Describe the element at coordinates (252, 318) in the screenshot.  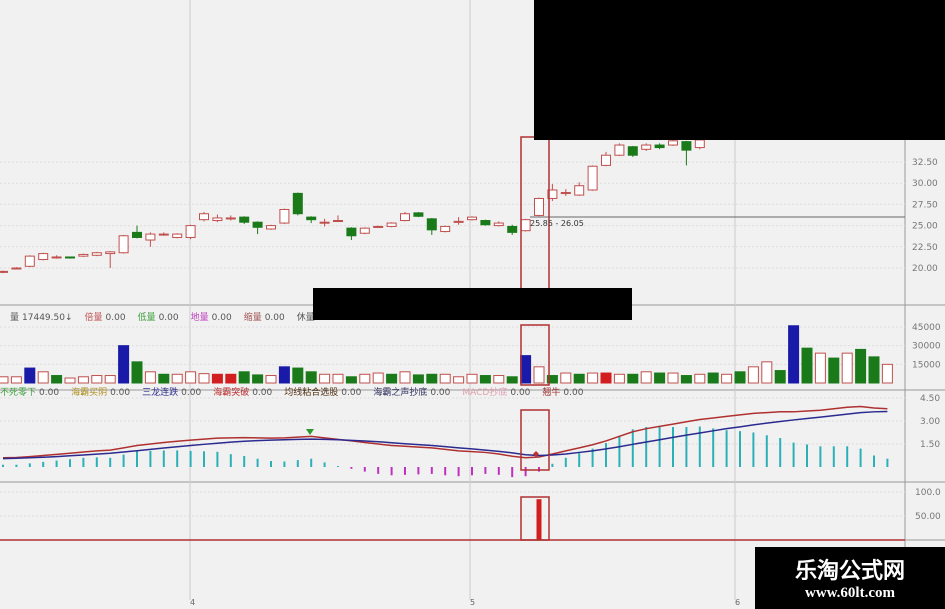
I see `legend-label: 缩量` at that location.